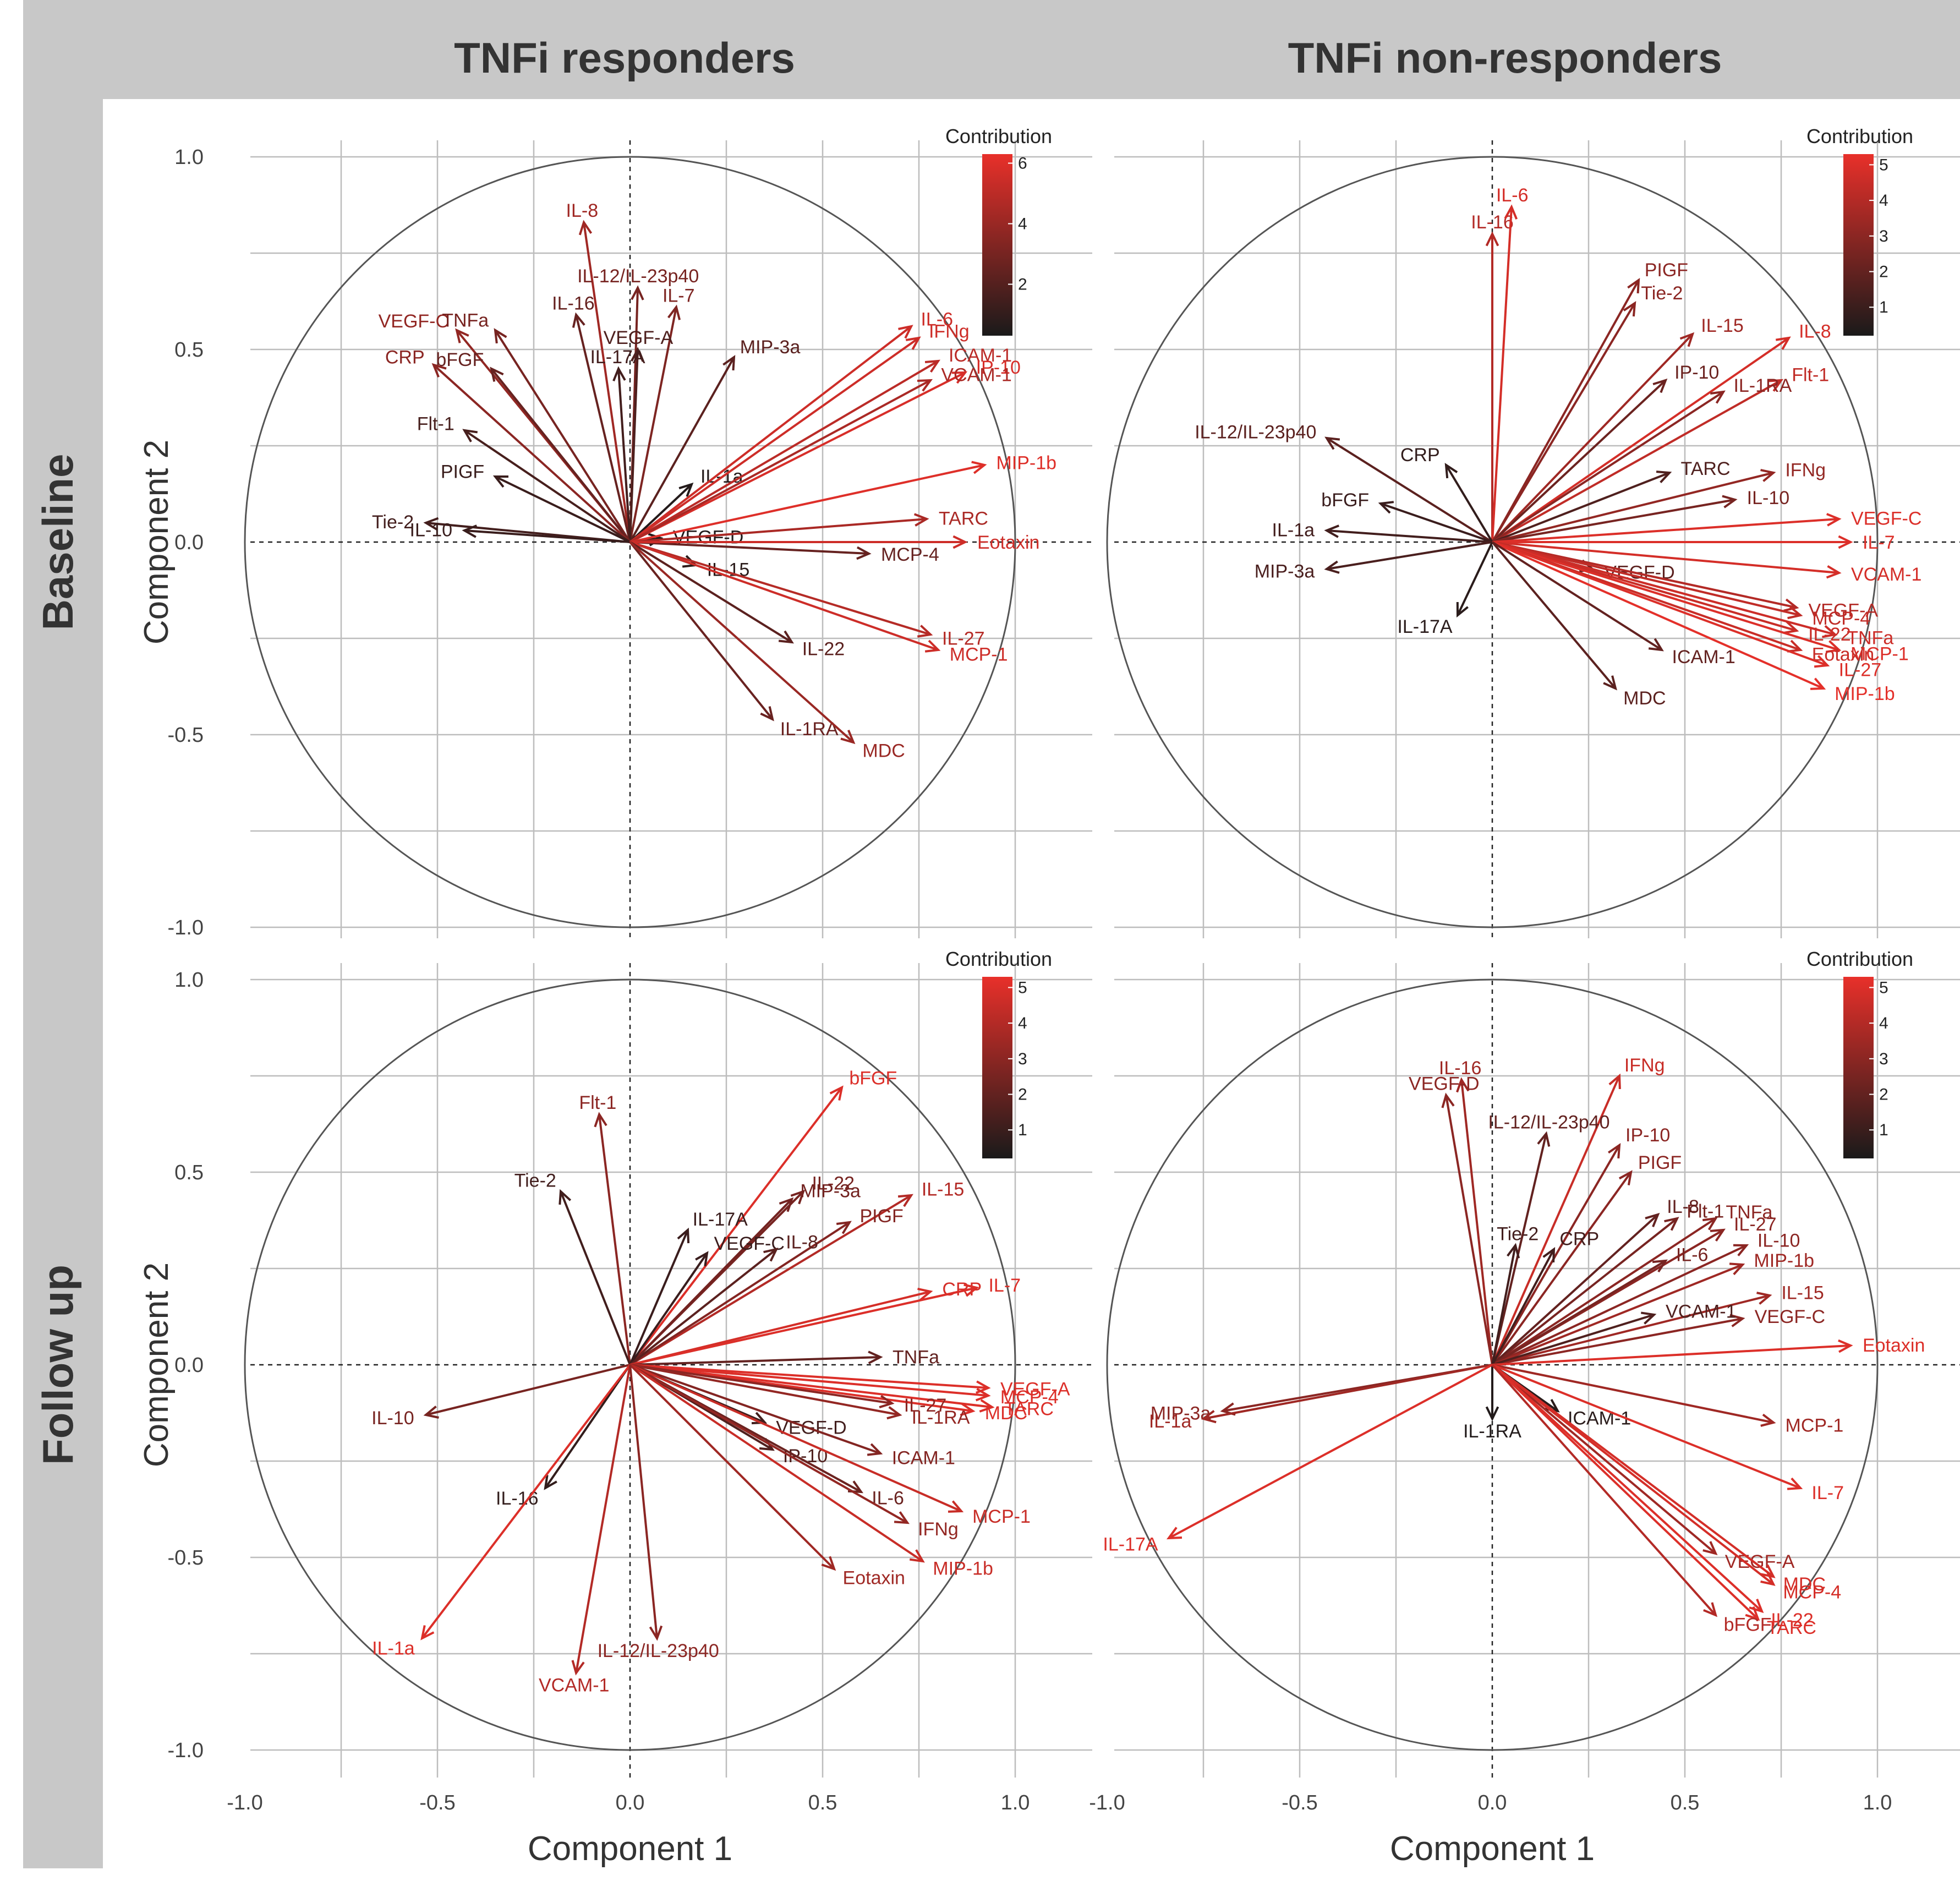 The height and width of the screenshot is (1892, 1960). What do you see at coordinates (809, 1376) in the screenshot?
I see `arrow-vegf-a` at bounding box center [809, 1376].